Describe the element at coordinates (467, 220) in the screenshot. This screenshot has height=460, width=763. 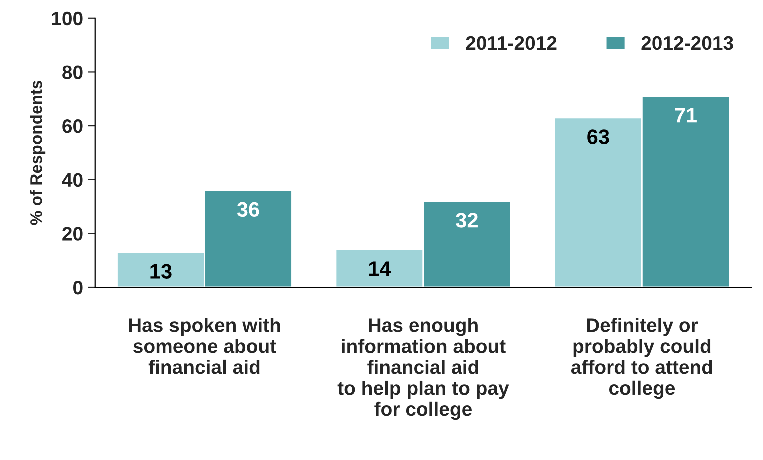
I see `data-label: 32` at that location.